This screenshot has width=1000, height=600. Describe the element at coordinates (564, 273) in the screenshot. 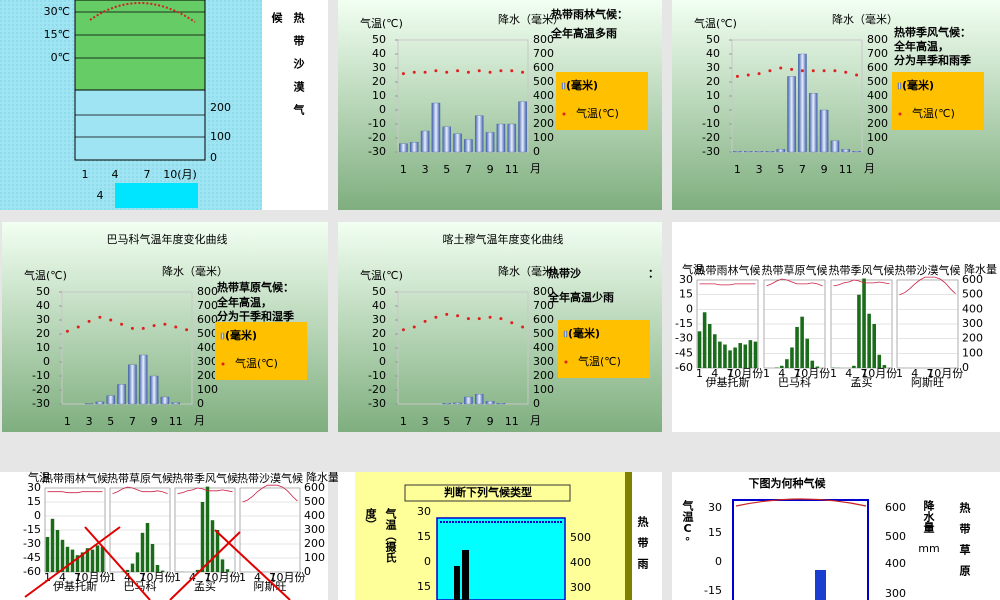

I see `slide-title: 热带沙` at that location.